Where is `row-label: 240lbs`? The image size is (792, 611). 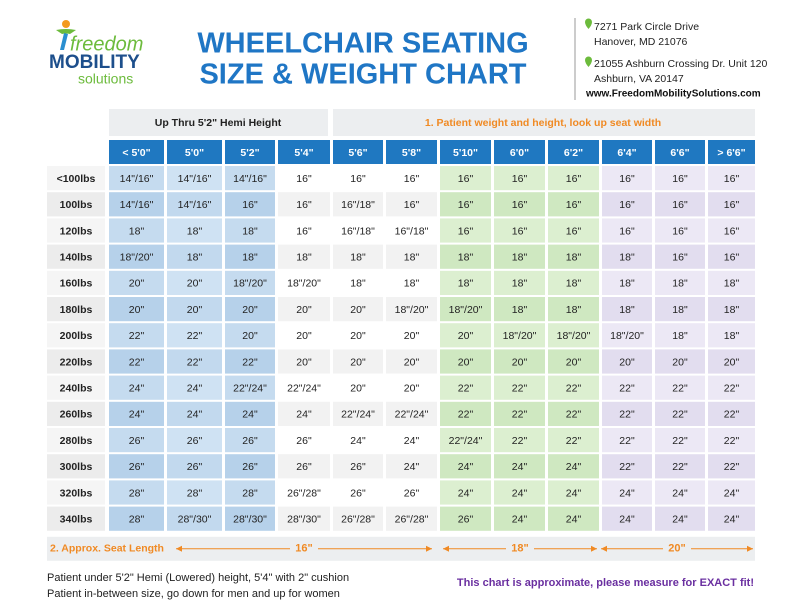 row-label: 240lbs is located at coordinates (76, 388).